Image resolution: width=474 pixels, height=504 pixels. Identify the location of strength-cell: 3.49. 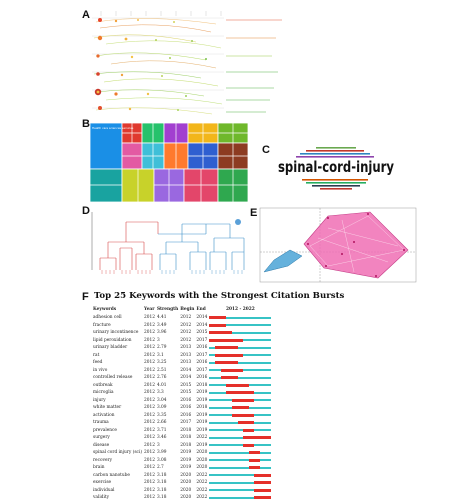
(161, 325).